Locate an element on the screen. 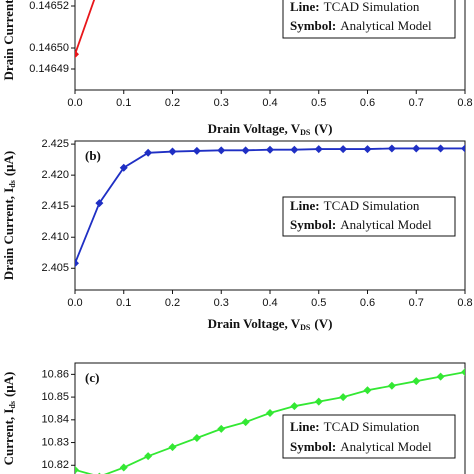 Image resolution: width=474 pixels, height=474 pixels. y-tick-label: 2.425 is located at coordinates (55, 144).